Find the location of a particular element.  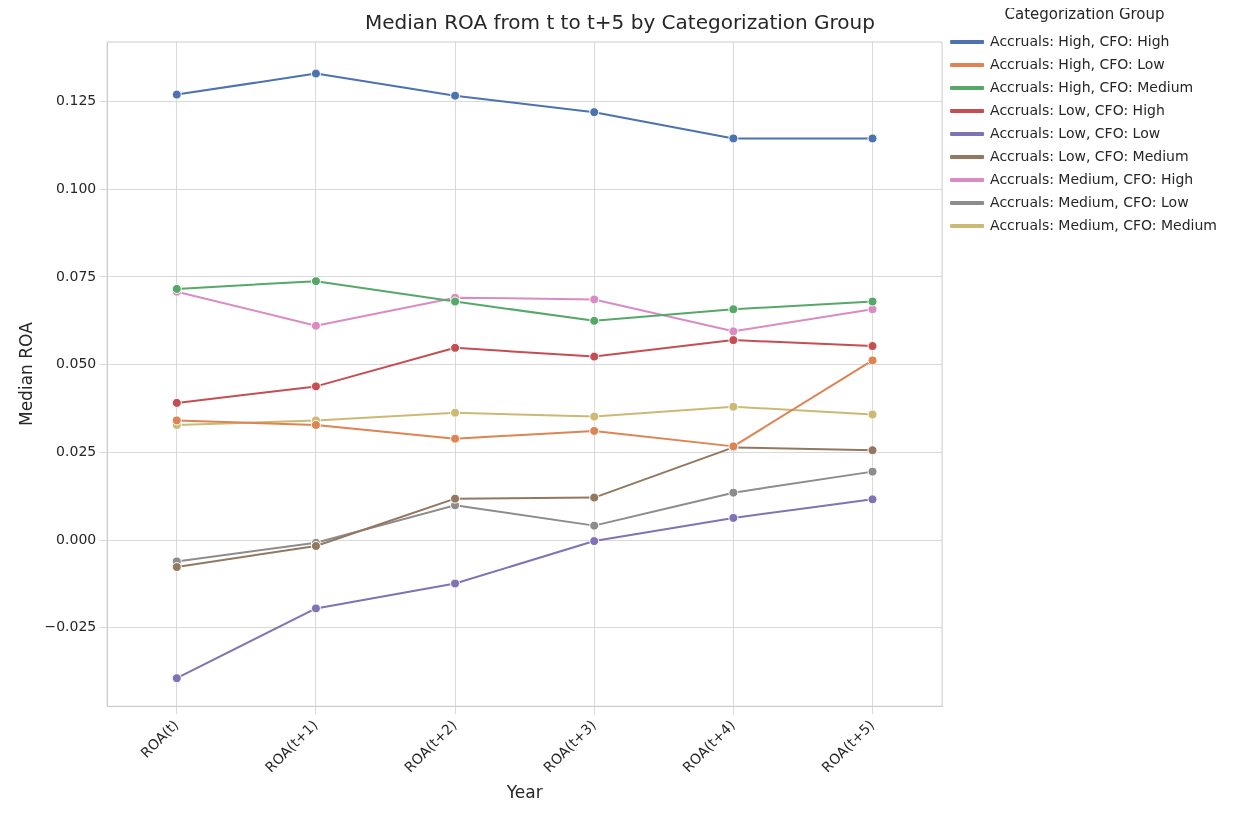

y-tick-label: −0.025 is located at coordinates (70, 626).